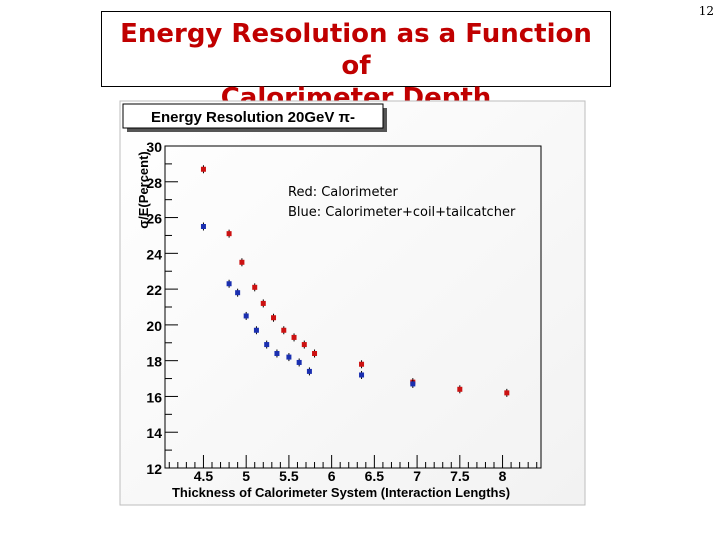 Image resolution: width=720 pixels, height=540 pixels. Describe the element at coordinates (417, 476) in the screenshot. I see `x-tick-label: 7` at that location.